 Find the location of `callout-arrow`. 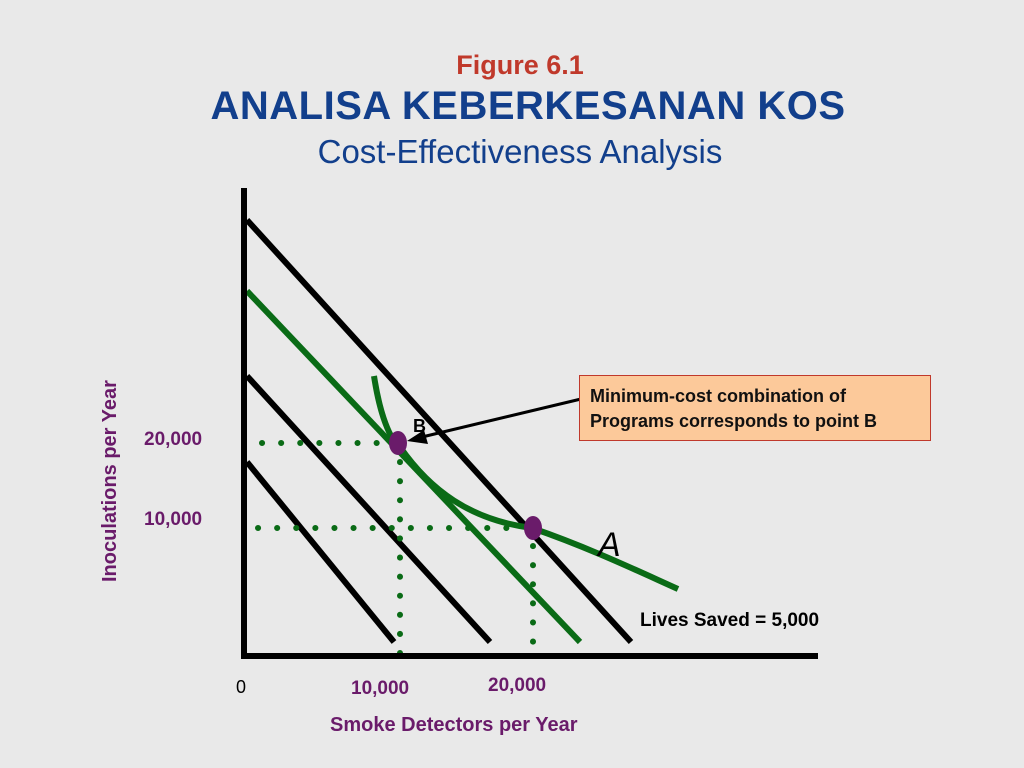

callout-arrow is located at coordinates (501, 418).